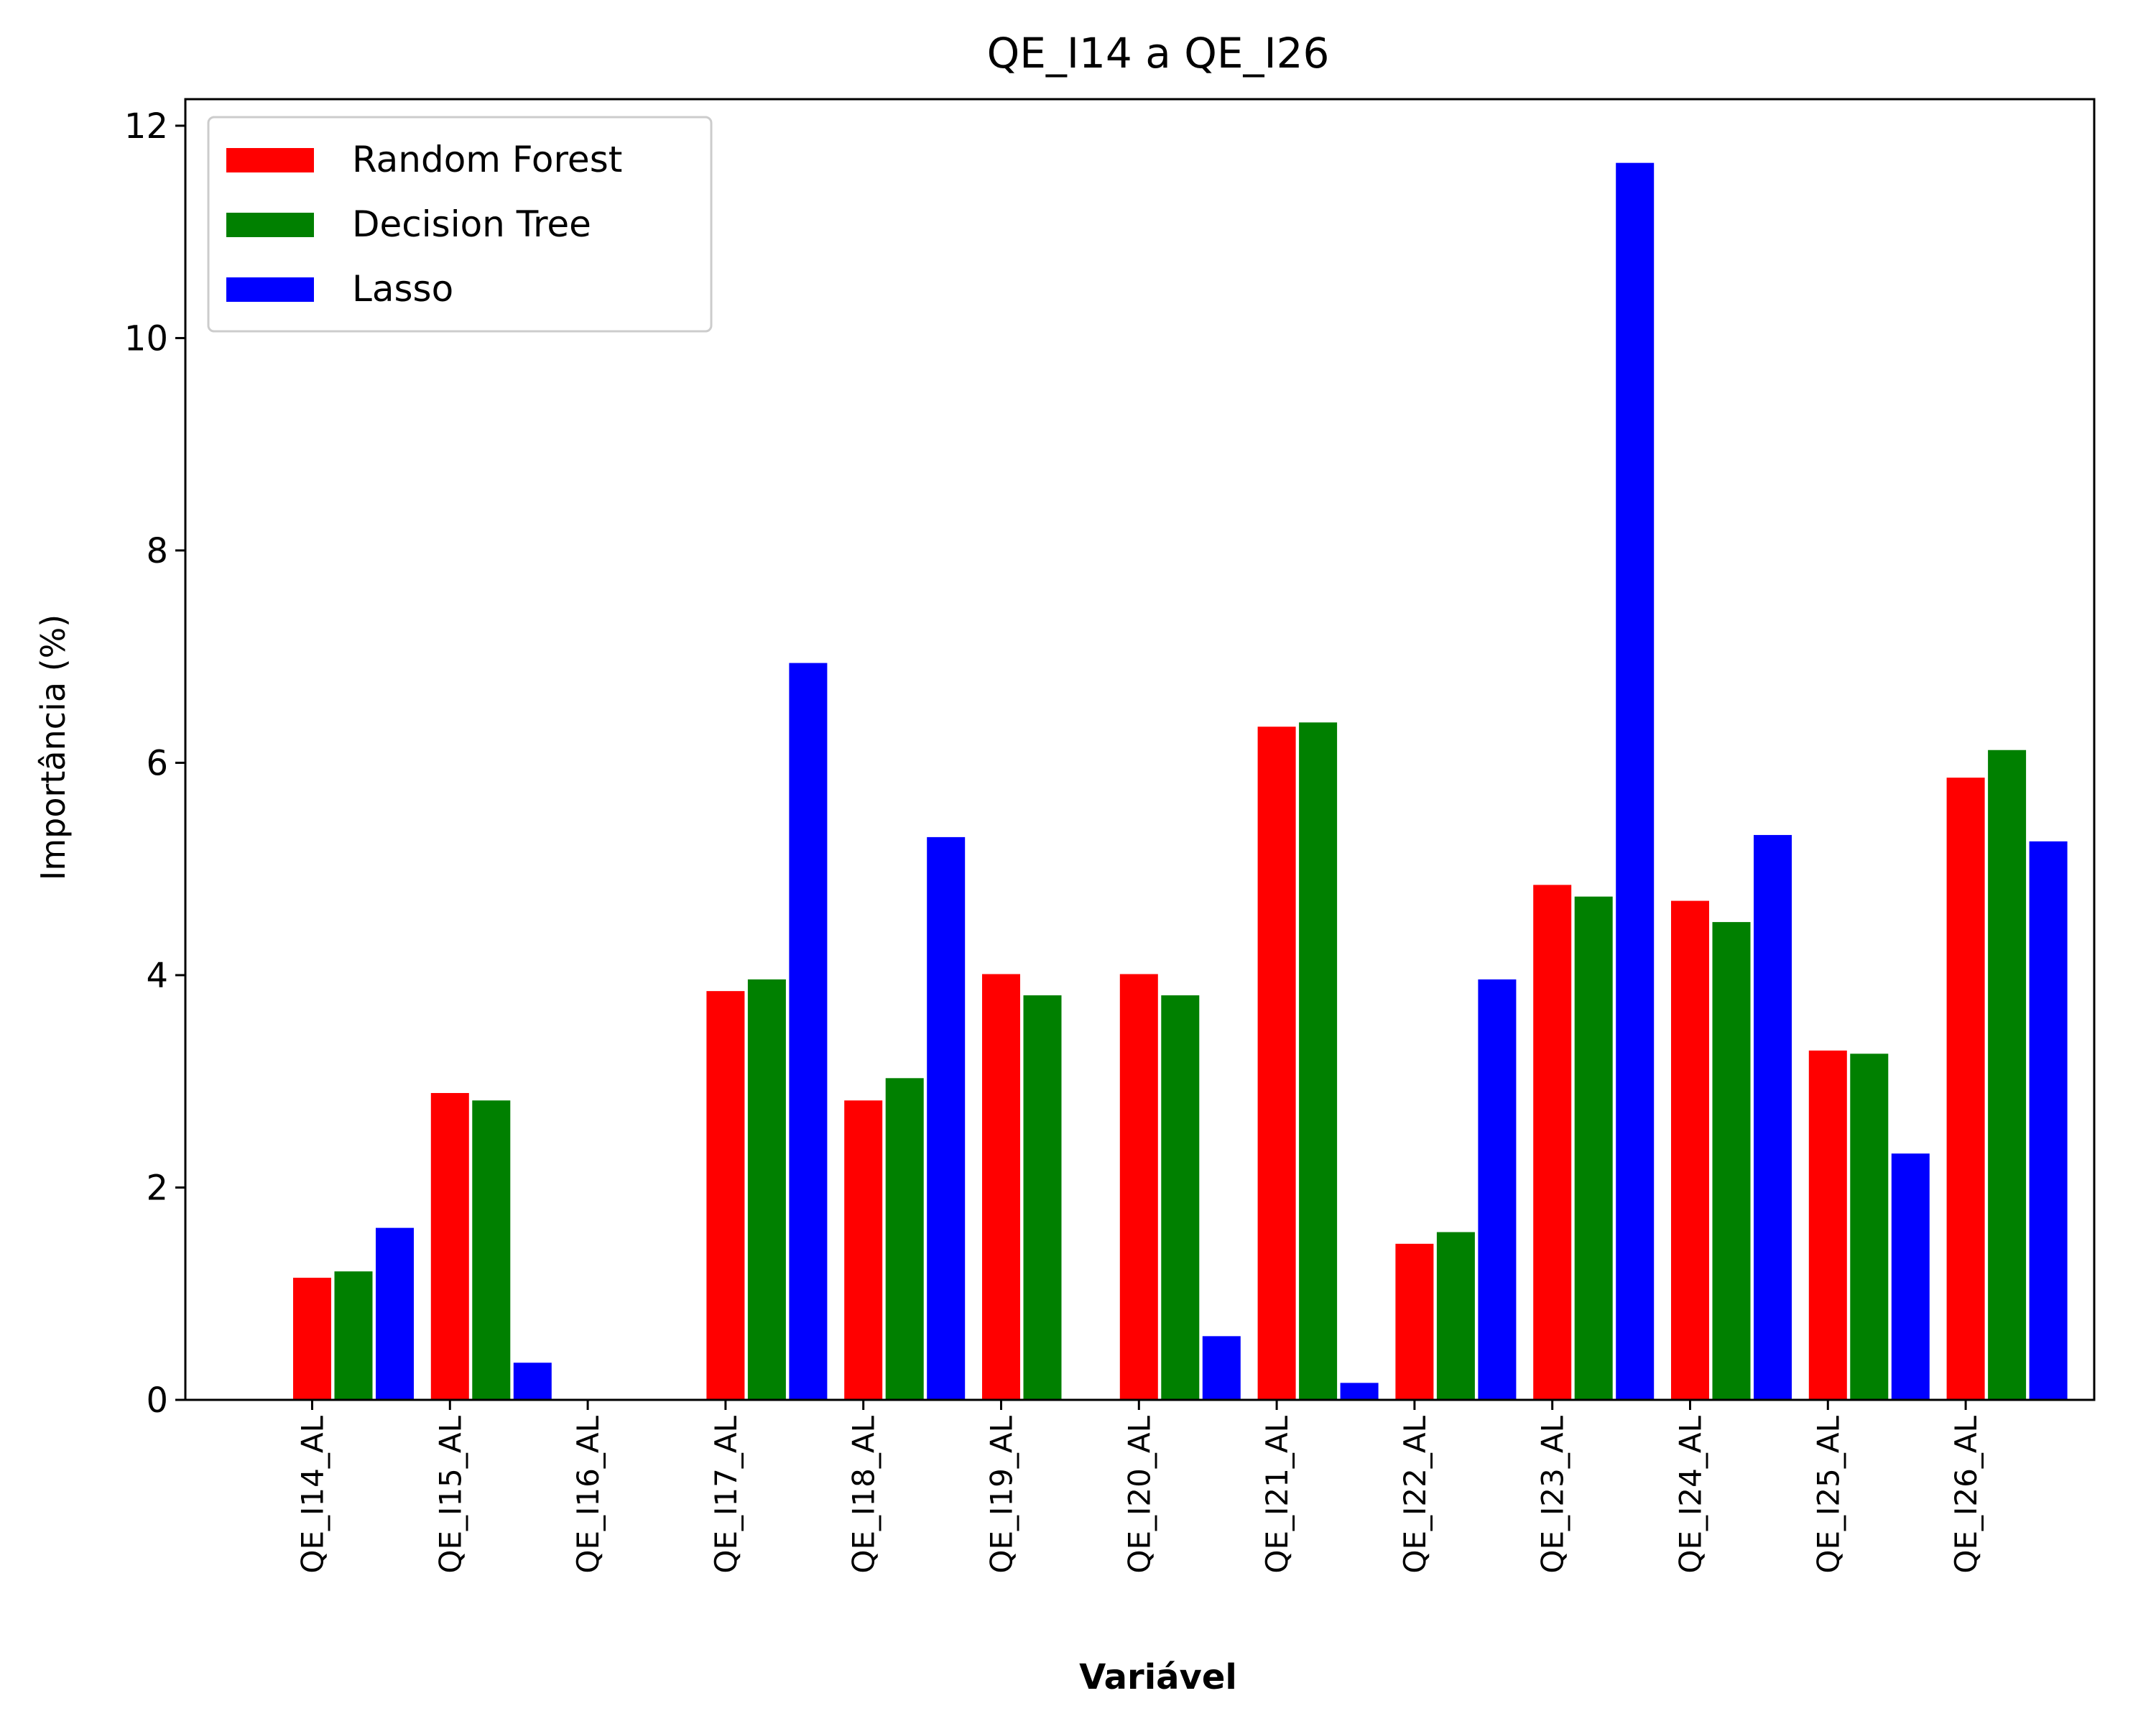 The image size is (2156, 1729). Describe the element at coordinates (1001, 1187) in the screenshot. I see `bar-qe-i19-al-s0` at that location.